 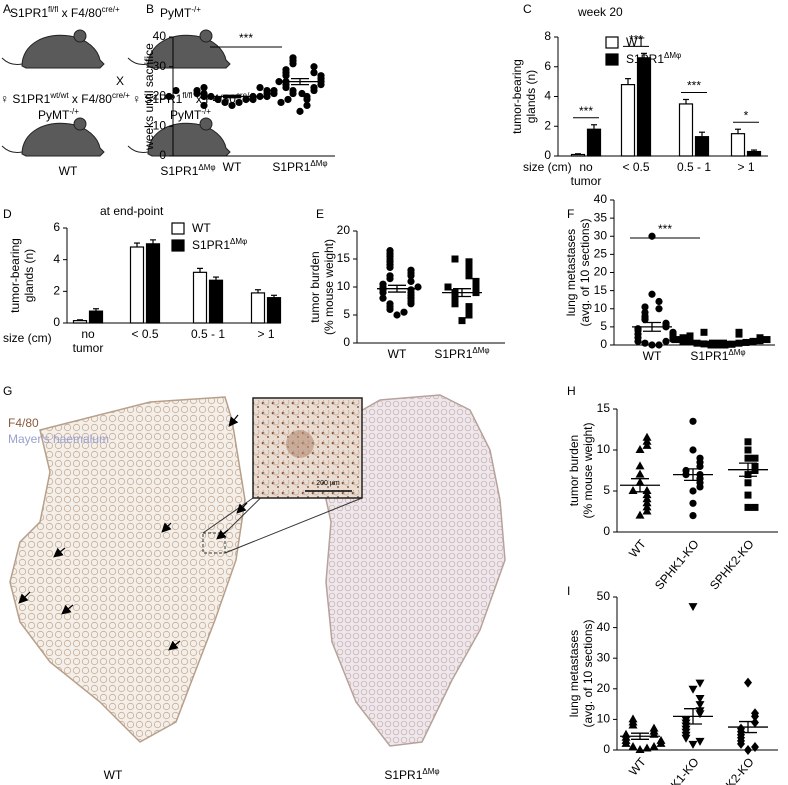 I want to click on text-line: (% mouse weight), so click(x=588, y=470).